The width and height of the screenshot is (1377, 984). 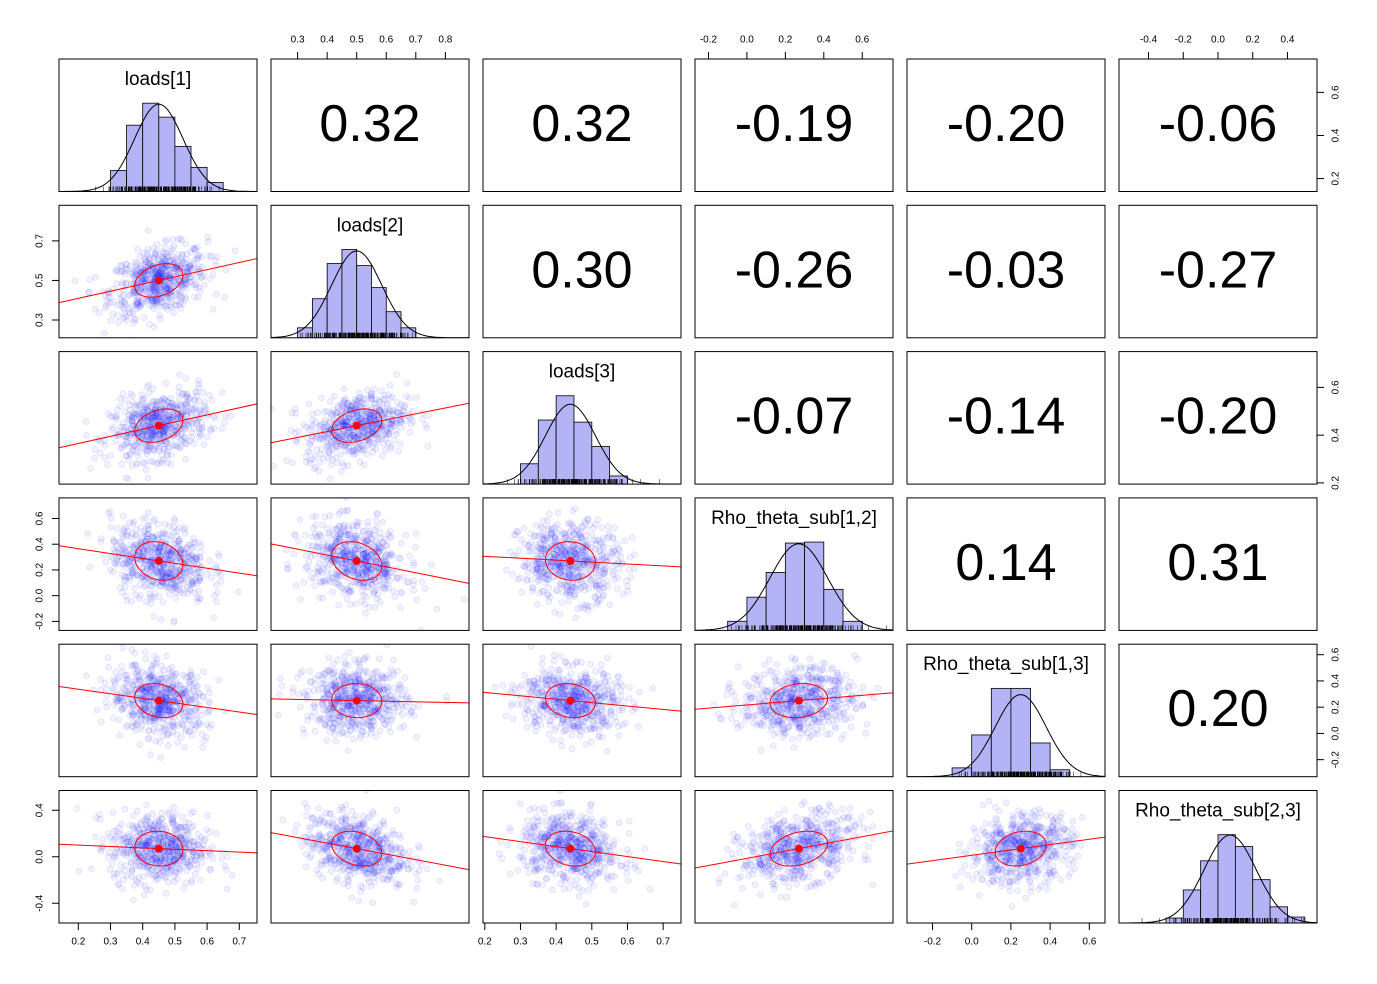 I want to click on x-tick-label: 0.8, so click(x=445, y=40).